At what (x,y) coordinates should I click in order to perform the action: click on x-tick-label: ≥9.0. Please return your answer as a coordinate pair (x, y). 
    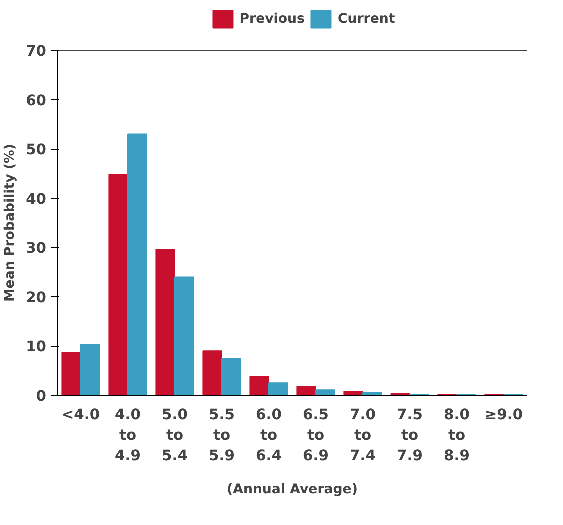
    Looking at the image, I should click on (504, 415).